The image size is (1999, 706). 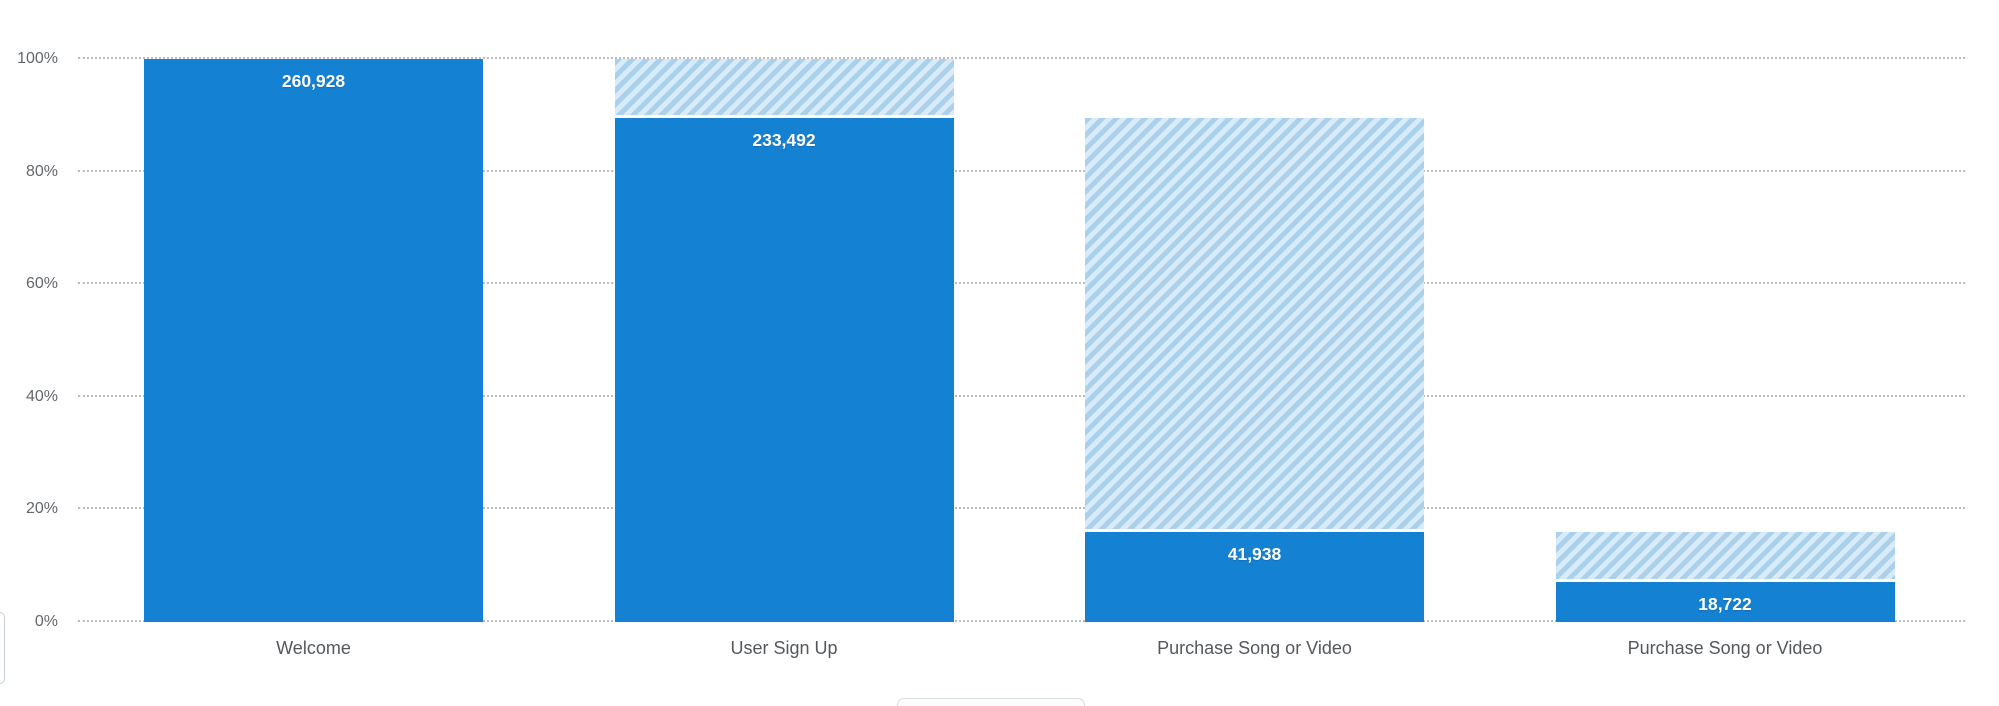 What do you see at coordinates (41, 509) in the screenshot?
I see `y-tick-label: 20%` at bounding box center [41, 509].